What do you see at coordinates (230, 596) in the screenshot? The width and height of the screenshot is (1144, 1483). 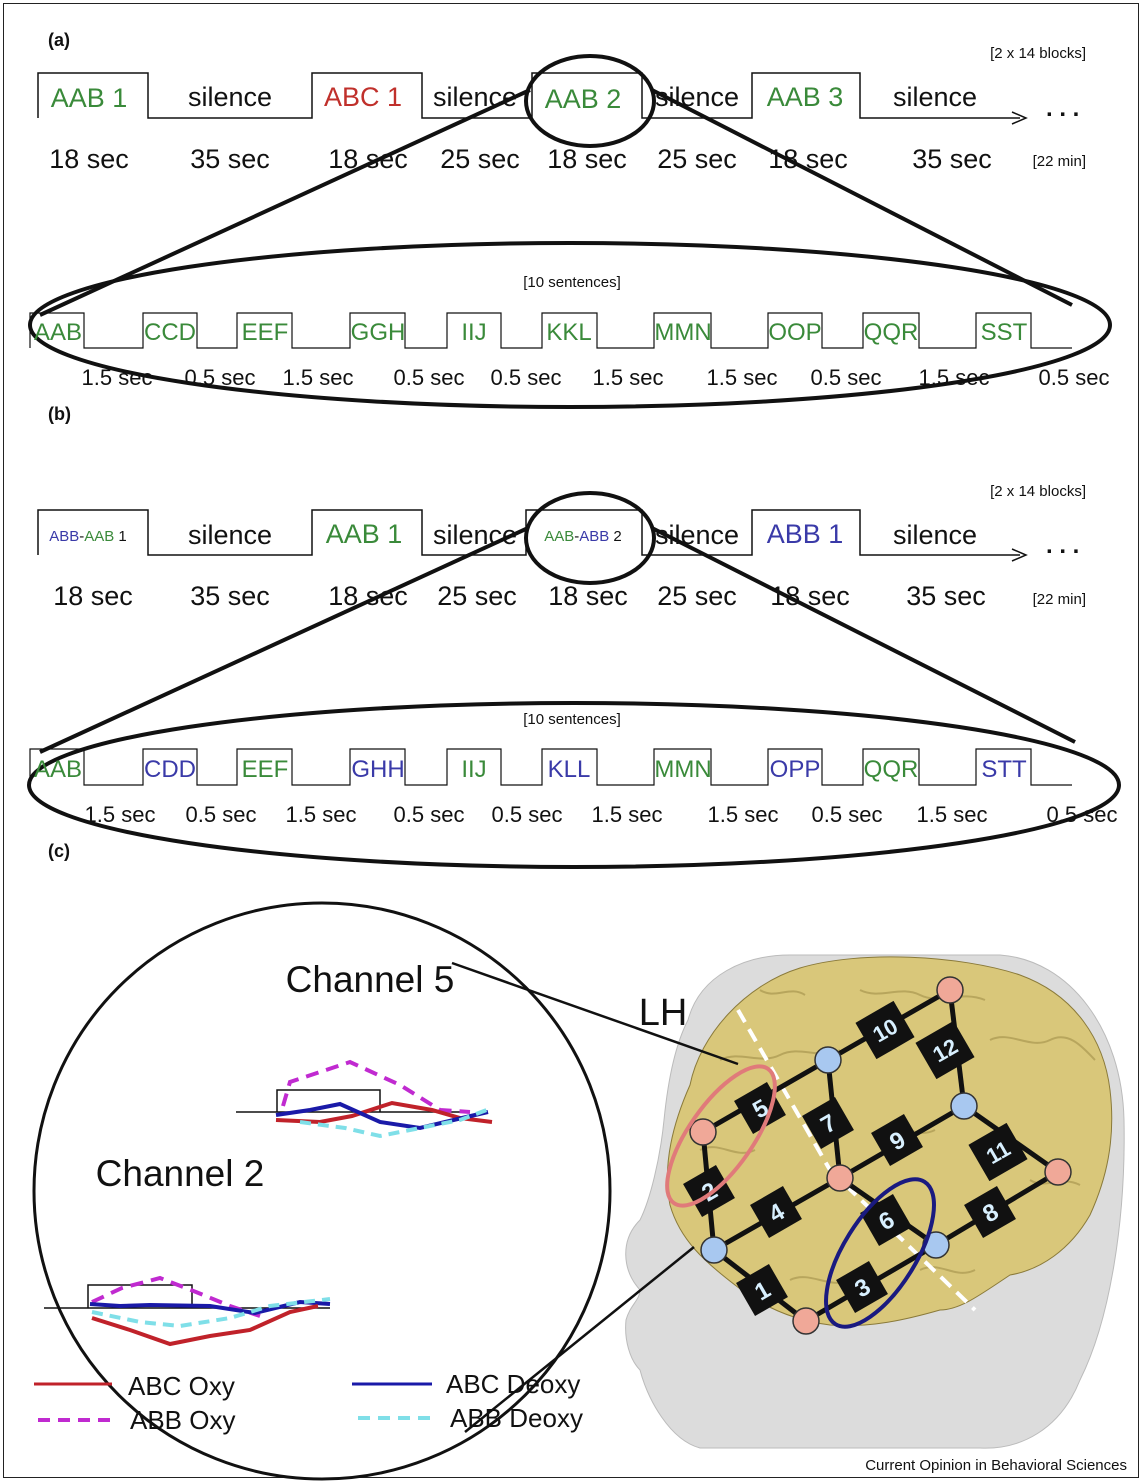 I see `panel-b-duration: 35 sec` at bounding box center [230, 596].